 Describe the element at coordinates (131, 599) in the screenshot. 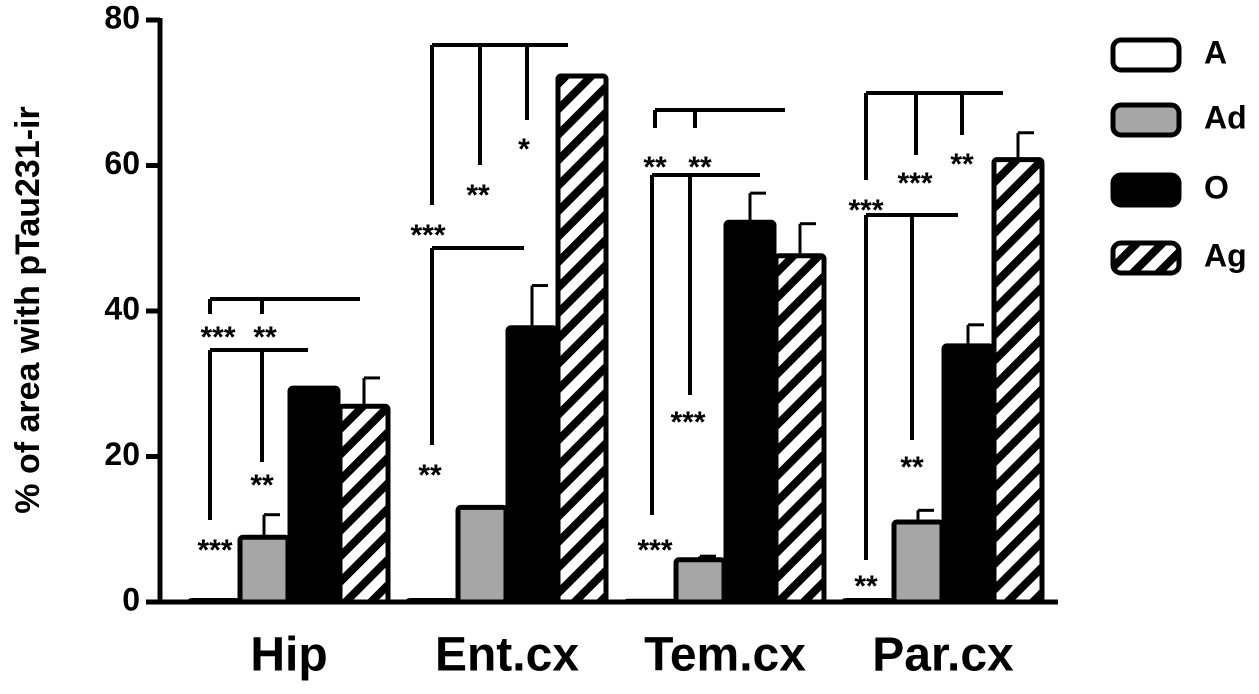

I see `y-tick-label: 0` at that location.